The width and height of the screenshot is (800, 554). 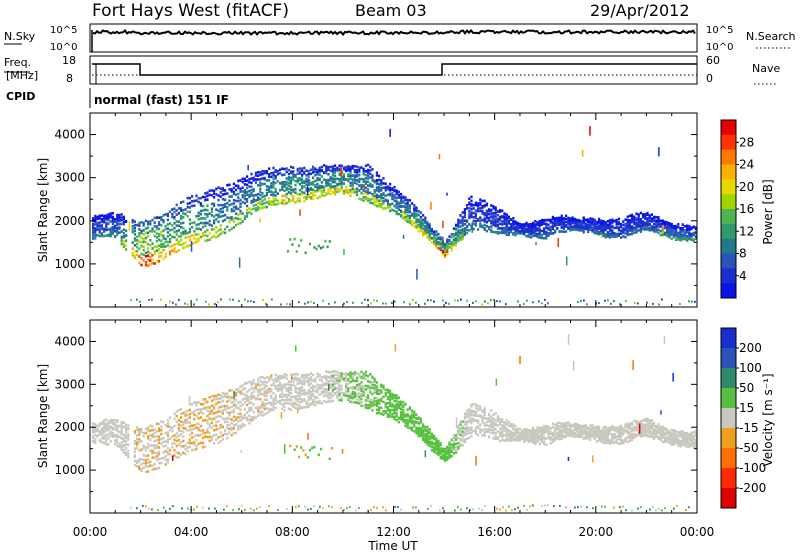 What do you see at coordinates (17, 62) in the screenshot?
I see `freq-label-line1: Freq.` at bounding box center [17, 62].